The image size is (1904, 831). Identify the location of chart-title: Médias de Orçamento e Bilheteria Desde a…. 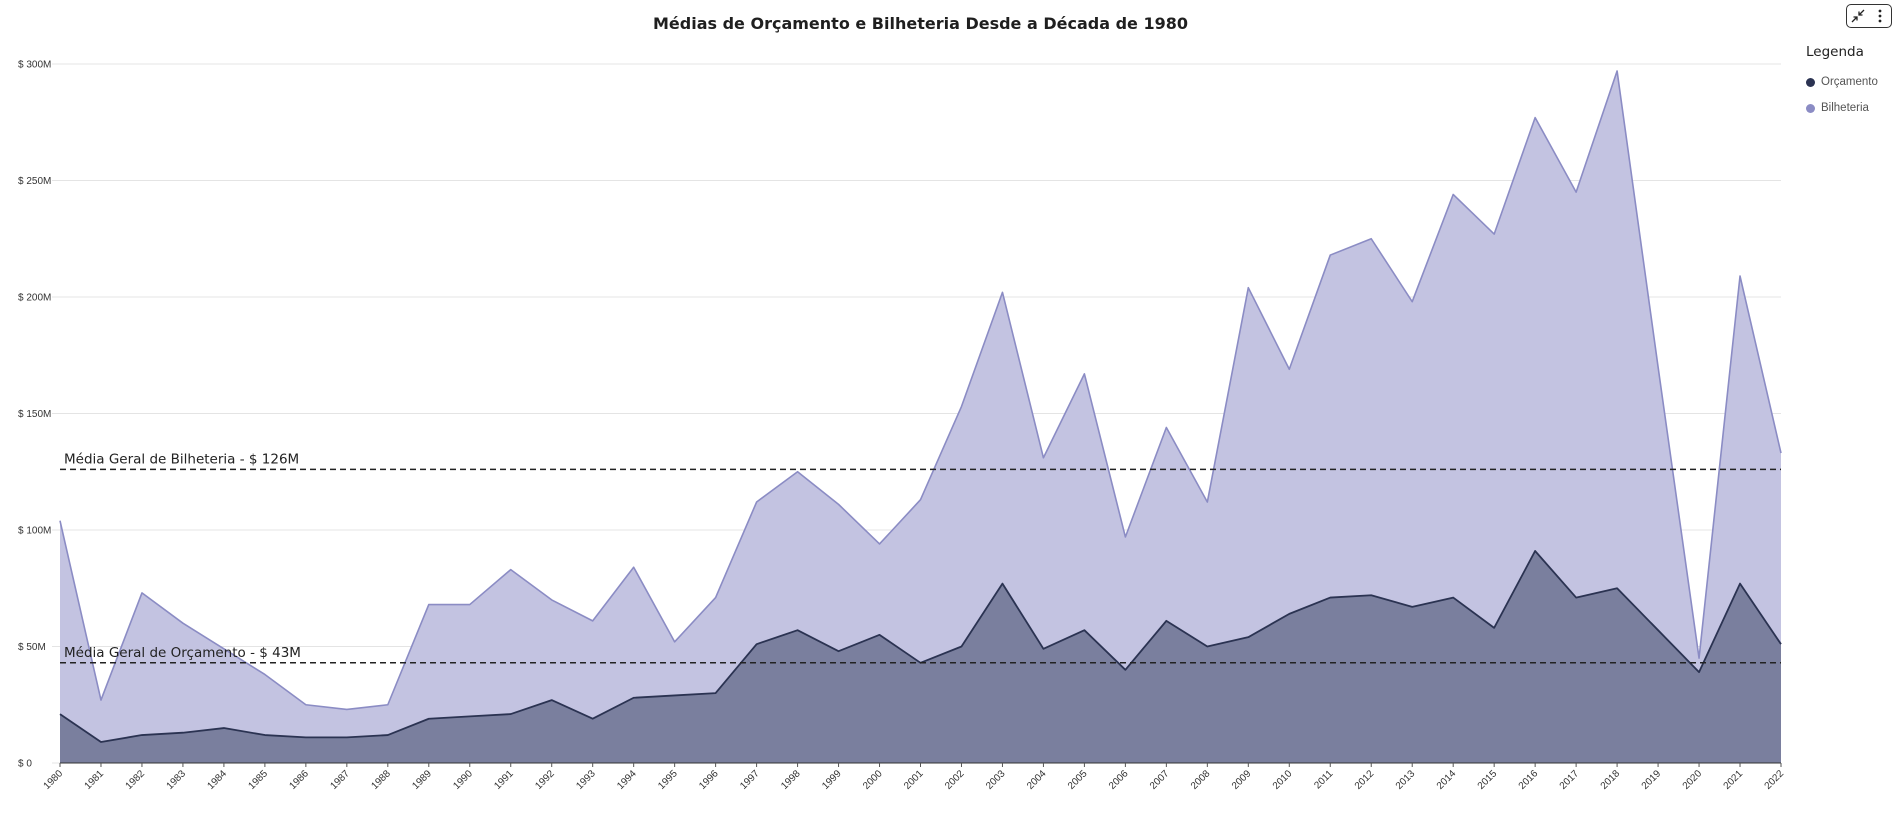
(920, 23).